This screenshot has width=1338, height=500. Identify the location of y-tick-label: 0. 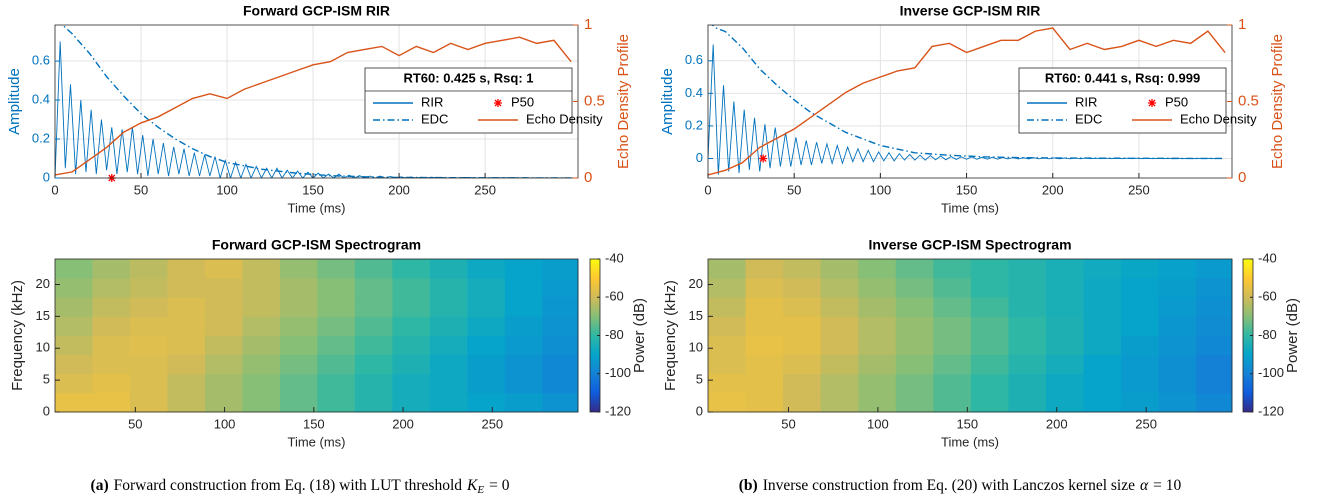
(46, 176).